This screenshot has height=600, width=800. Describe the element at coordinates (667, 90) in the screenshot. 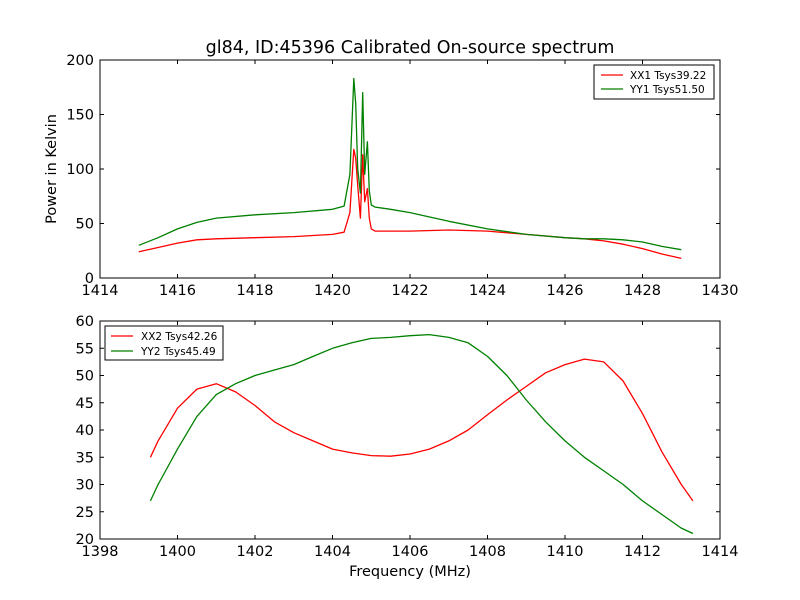

I see `legend-label-yy1: YY1 Tsys51.50` at that location.